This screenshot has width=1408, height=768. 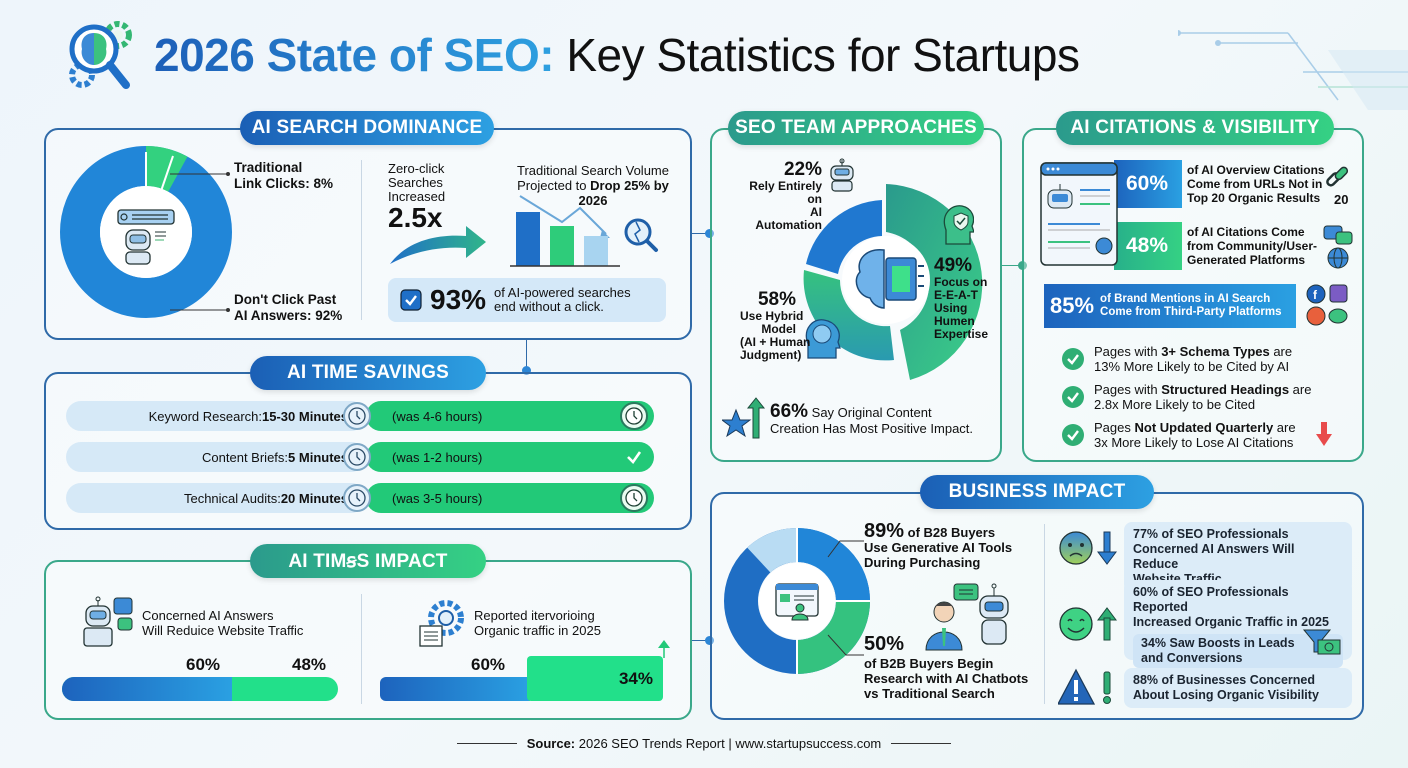 I want to click on organic-pct-a: 60%, so click(x=488, y=664).